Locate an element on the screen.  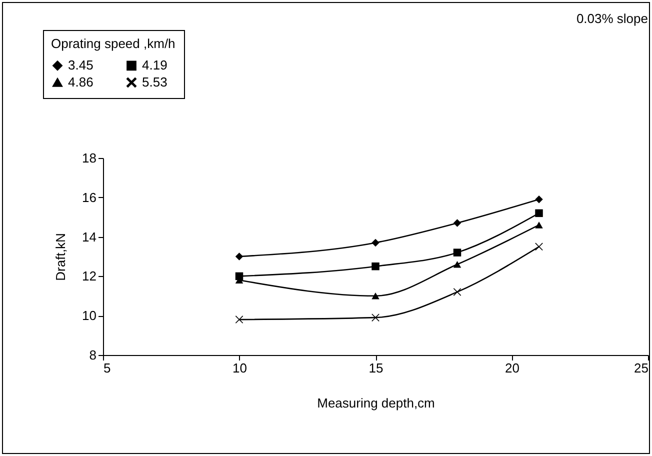
legend-label: 4.86 is located at coordinates (81, 82).